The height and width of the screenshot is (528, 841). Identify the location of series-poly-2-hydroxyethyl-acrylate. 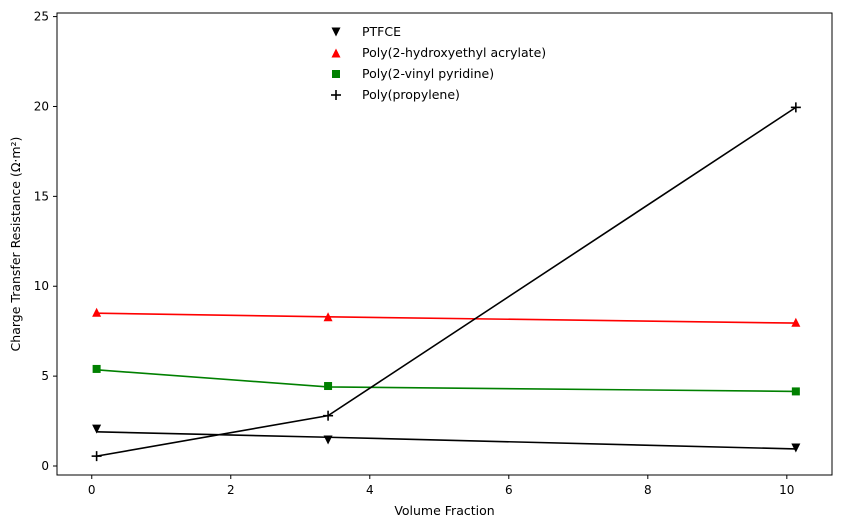
(446, 317).